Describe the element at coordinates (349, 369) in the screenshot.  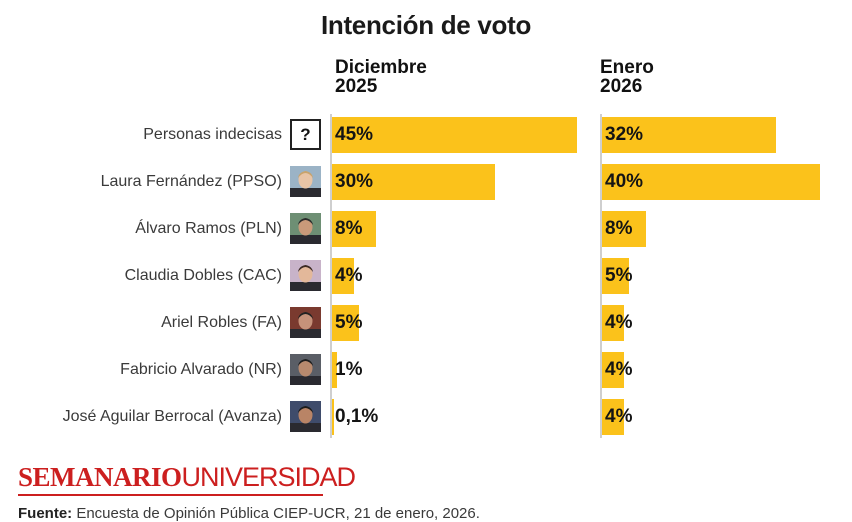
I see `data-label: 1%` at that location.